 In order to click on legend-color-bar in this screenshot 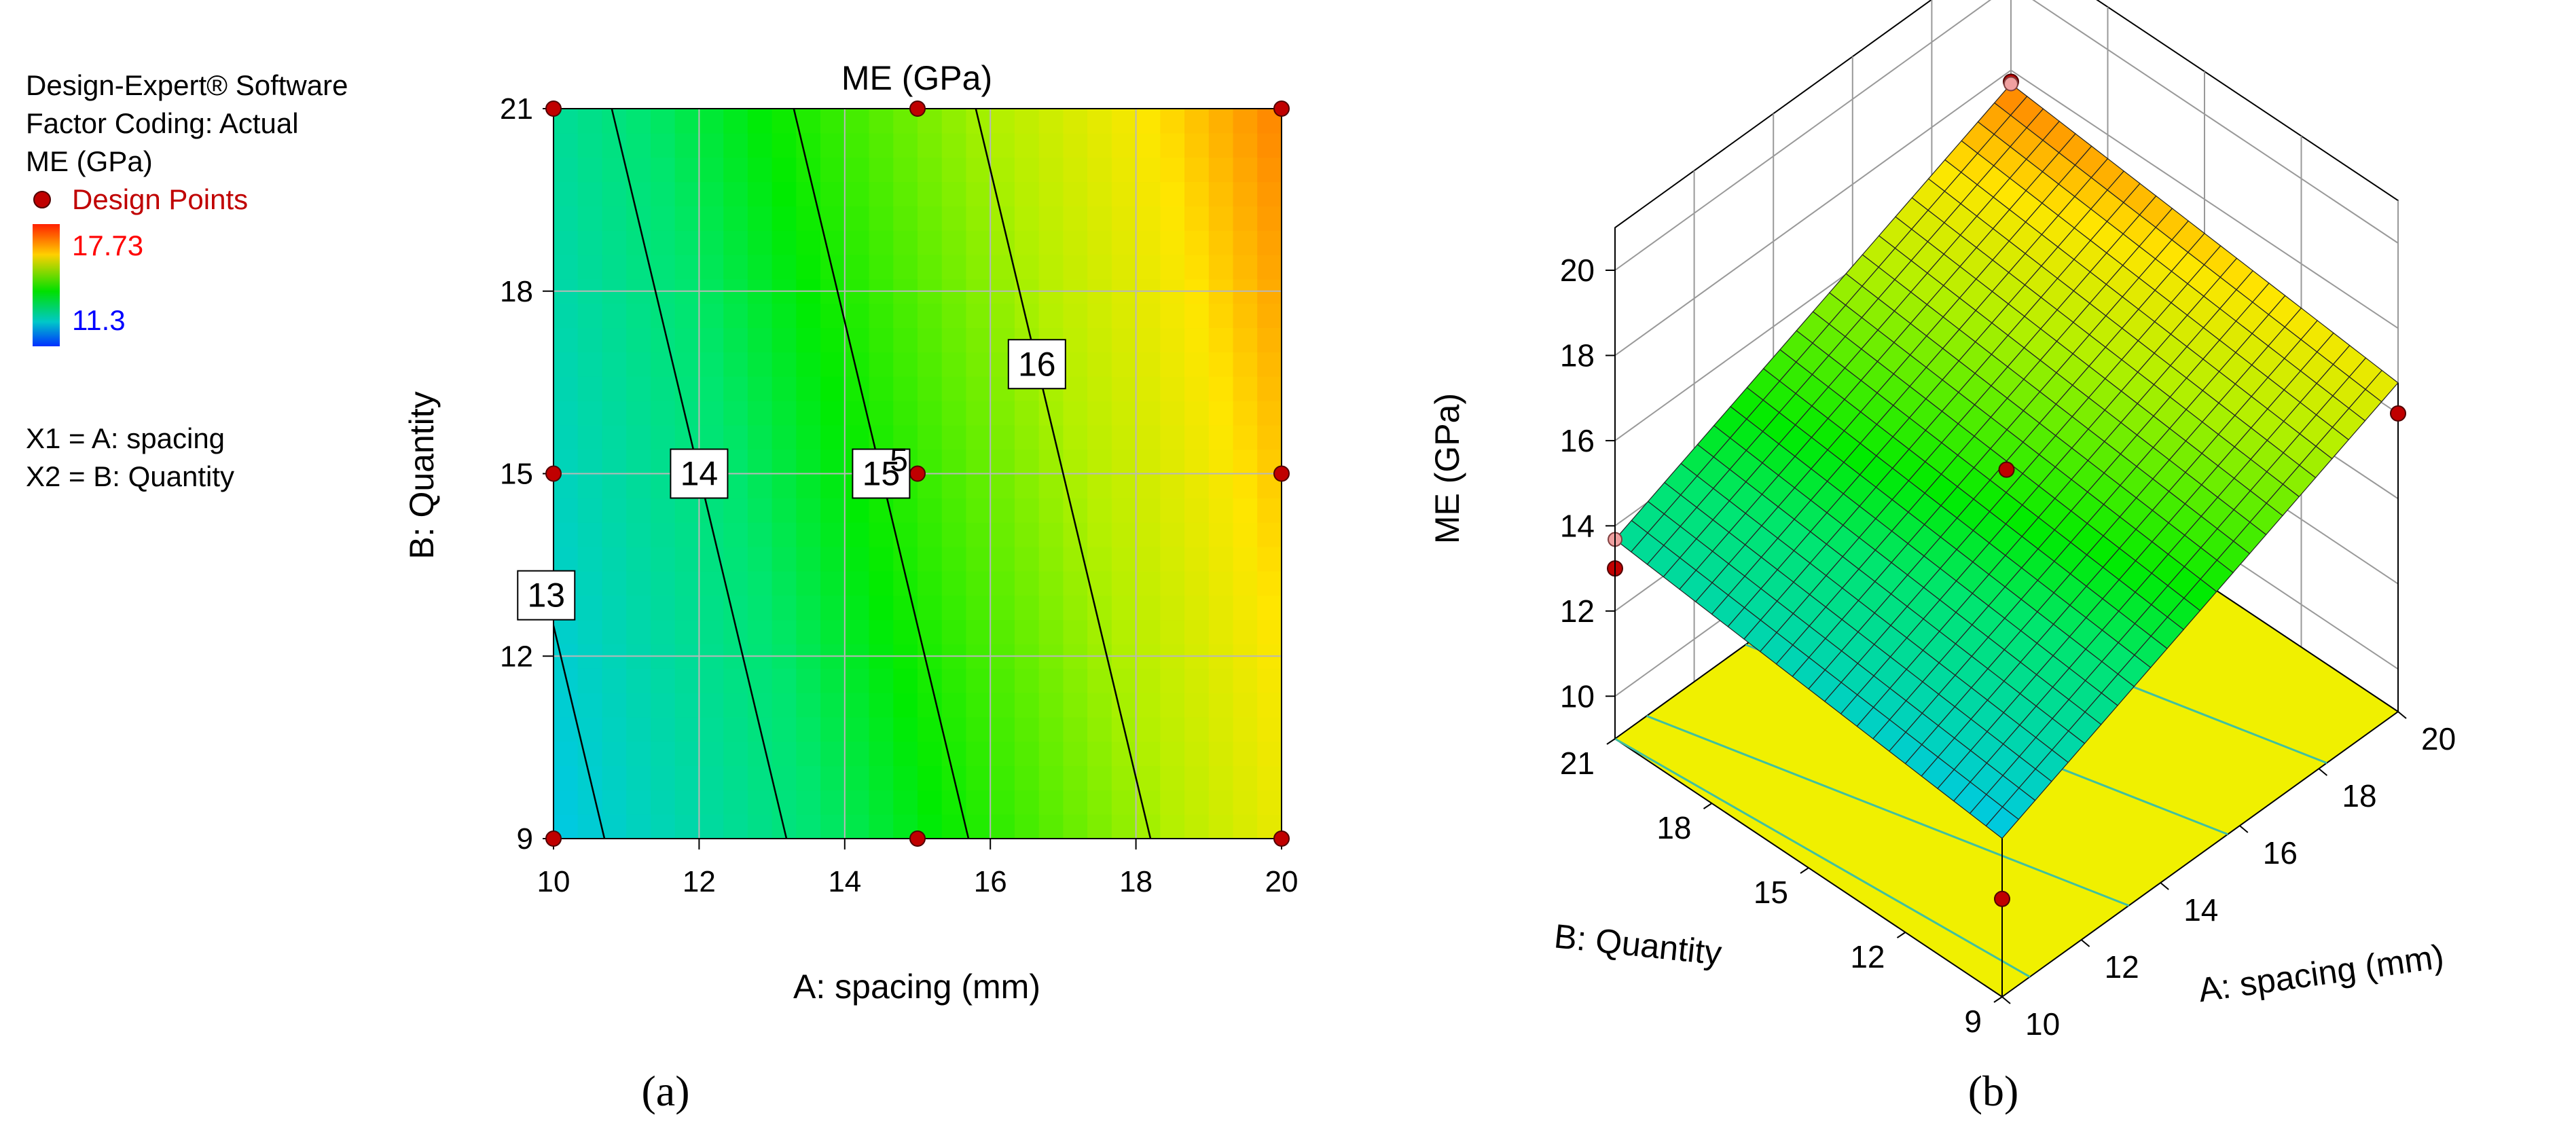, I will do `click(46, 285)`.